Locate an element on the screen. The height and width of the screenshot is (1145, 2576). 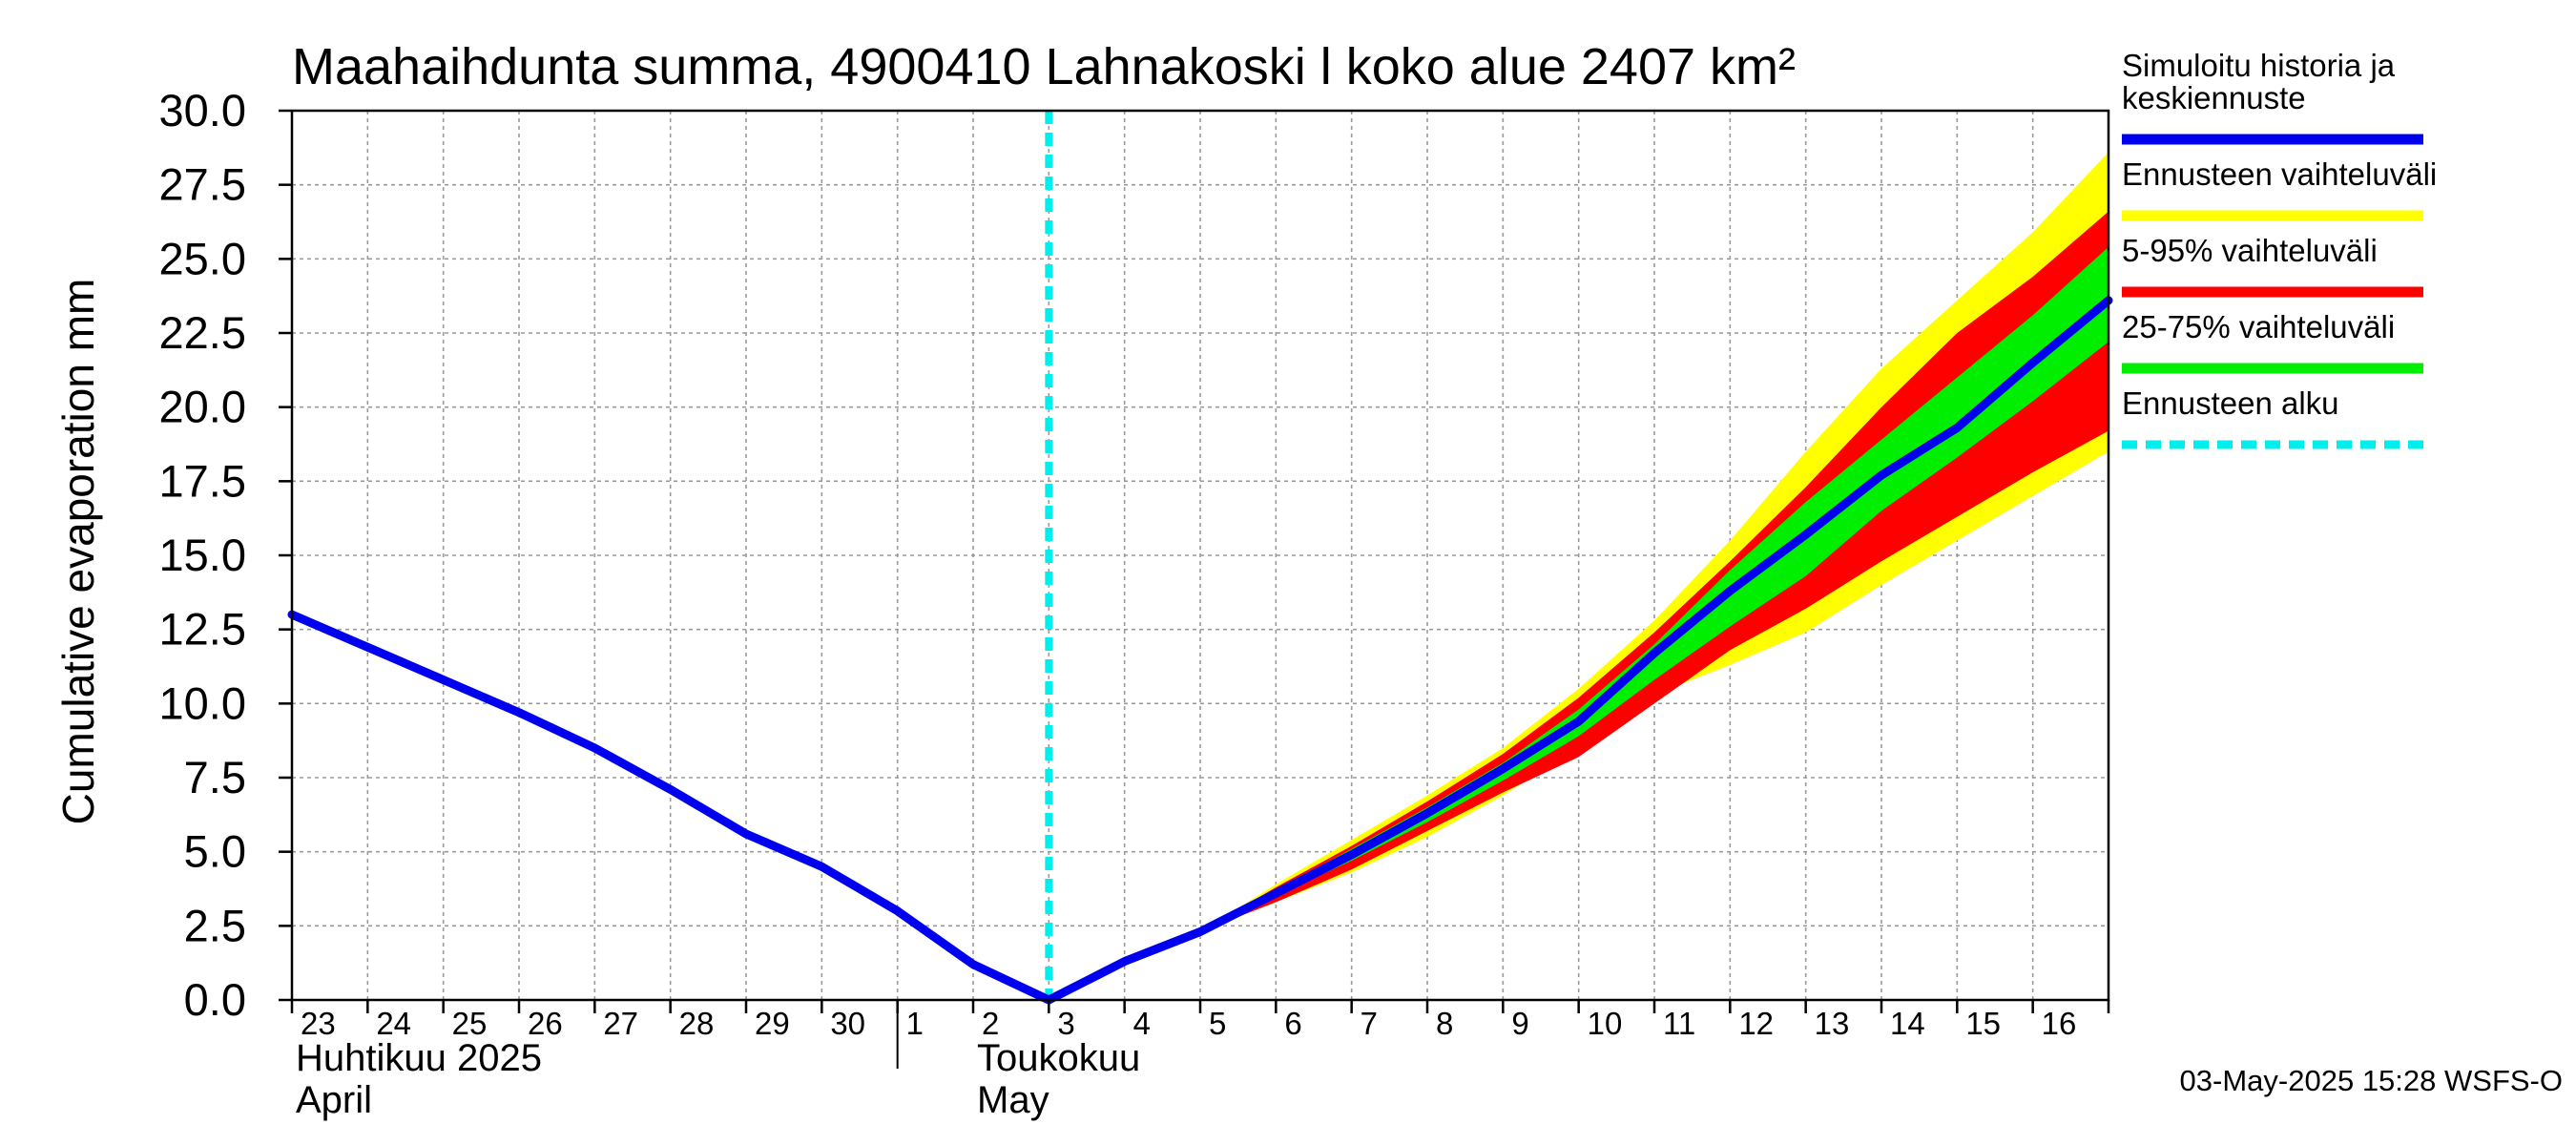
y-axis-label: Cumulative evaporation mm is located at coordinates (78, 552).